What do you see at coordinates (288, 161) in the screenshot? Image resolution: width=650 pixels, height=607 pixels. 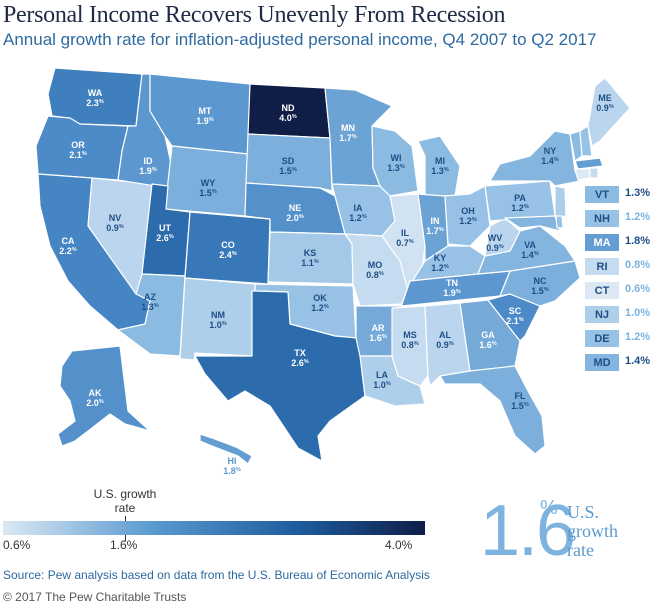 I see `state-code-sd: SD` at bounding box center [288, 161].